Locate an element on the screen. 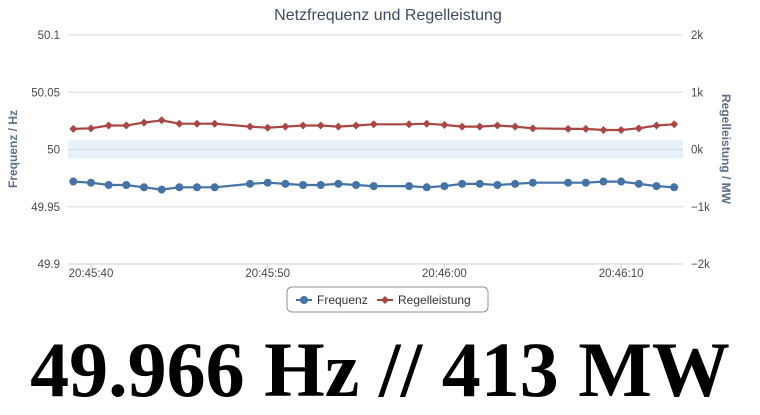 This screenshot has width=760, height=415. legend: Frequenz Regelleistung is located at coordinates (387, 299).